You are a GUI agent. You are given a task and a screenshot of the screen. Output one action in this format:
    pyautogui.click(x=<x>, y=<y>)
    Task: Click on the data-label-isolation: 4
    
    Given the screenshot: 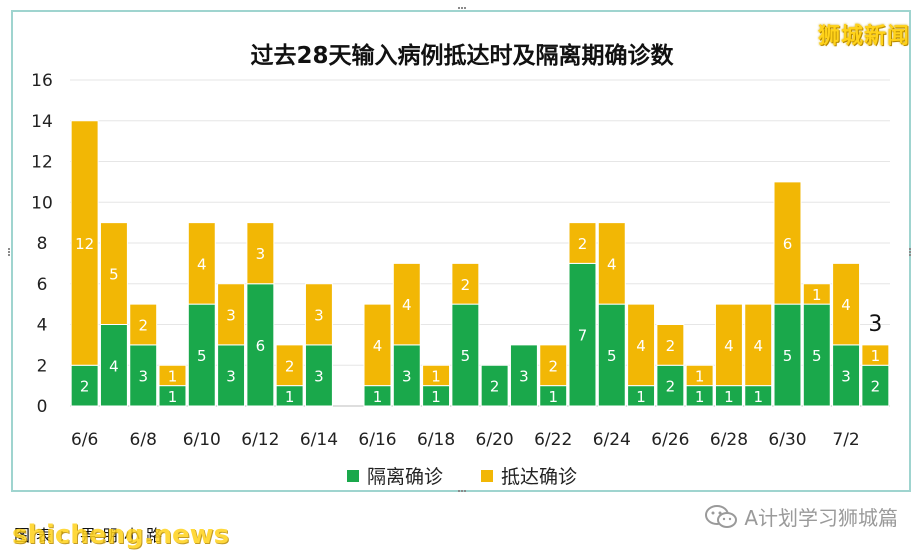 What is the action you would take?
    pyautogui.click(x=114, y=366)
    